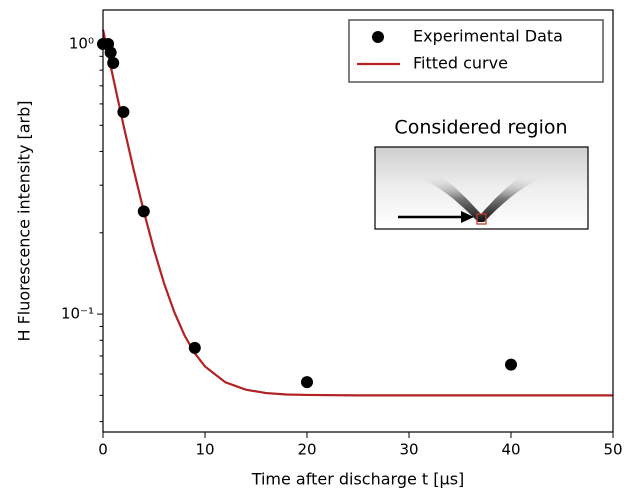 Image resolution: width=638 pixels, height=494 pixels. What do you see at coordinates (358, 479) in the screenshot?
I see `x-axis-label: Time after discharge t [μs]` at bounding box center [358, 479].